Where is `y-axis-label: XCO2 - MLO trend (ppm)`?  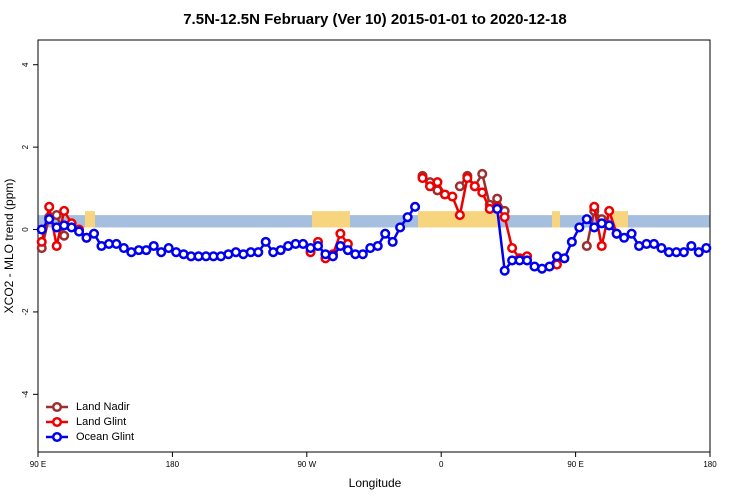 y-axis-label: XCO2 - MLO trend (ppm) is located at coordinates (9, 246).